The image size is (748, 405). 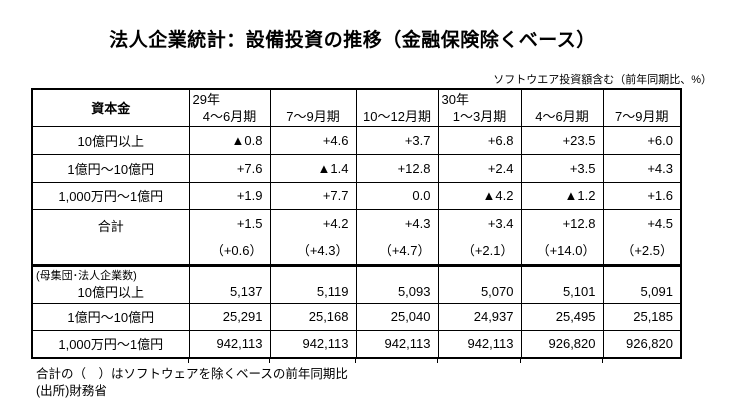 What do you see at coordinates (249, 223) in the screenshot?
I see `total-value: +1.5` at bounding box center [249, 223].